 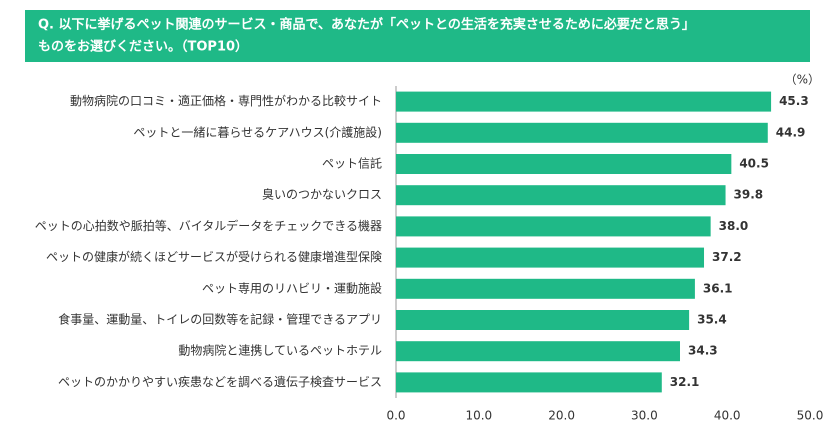 What do you see at coordinates (478, 416) in the screenshot?
I see `x-tick-label: 10.0` at bounding box center [478, 416].